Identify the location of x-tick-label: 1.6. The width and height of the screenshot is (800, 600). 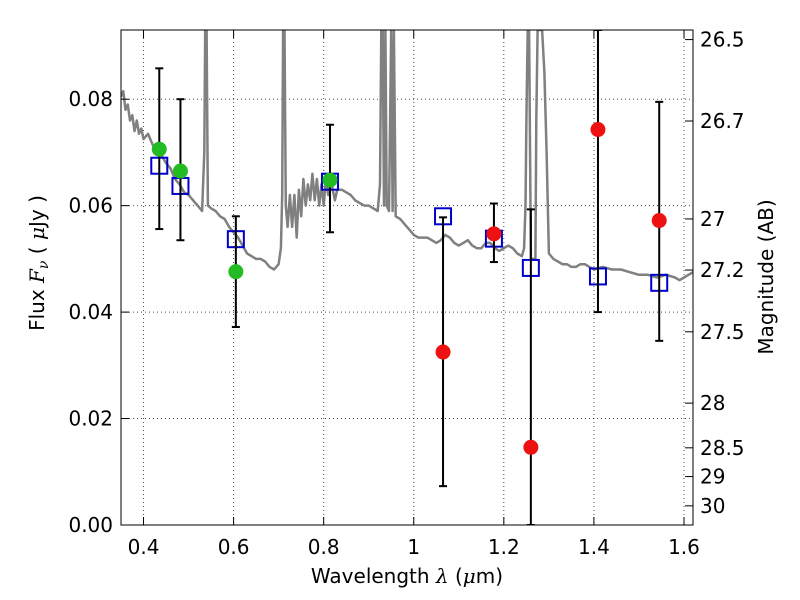
(684, 547).